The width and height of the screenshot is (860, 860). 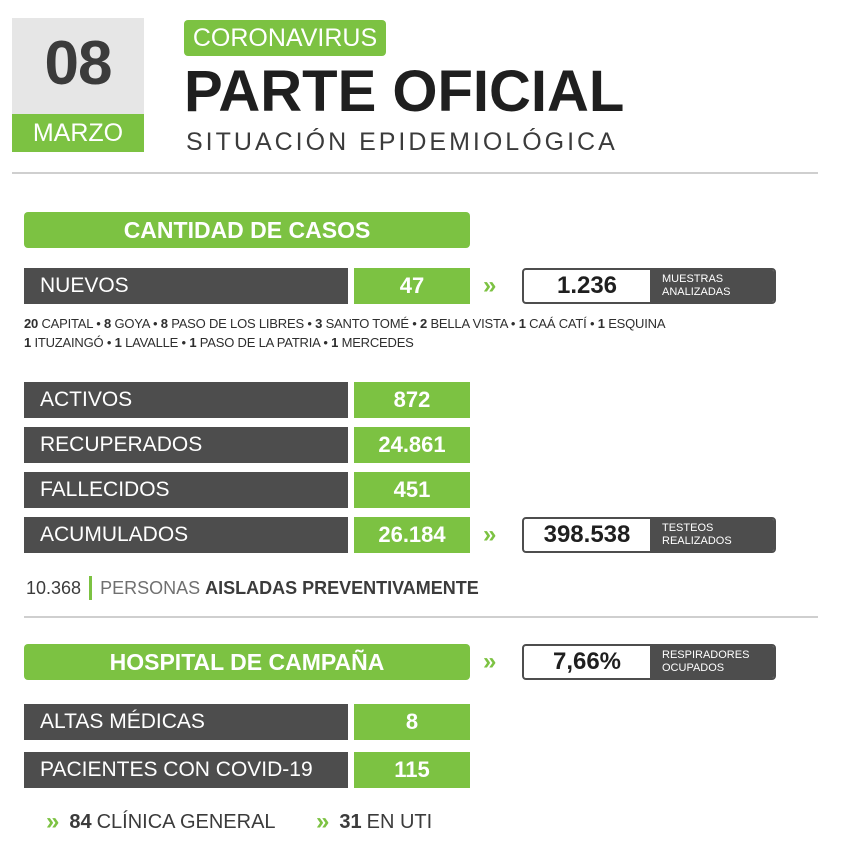 I want to click on row-value-activos: 872, so click(x=412, y=400).